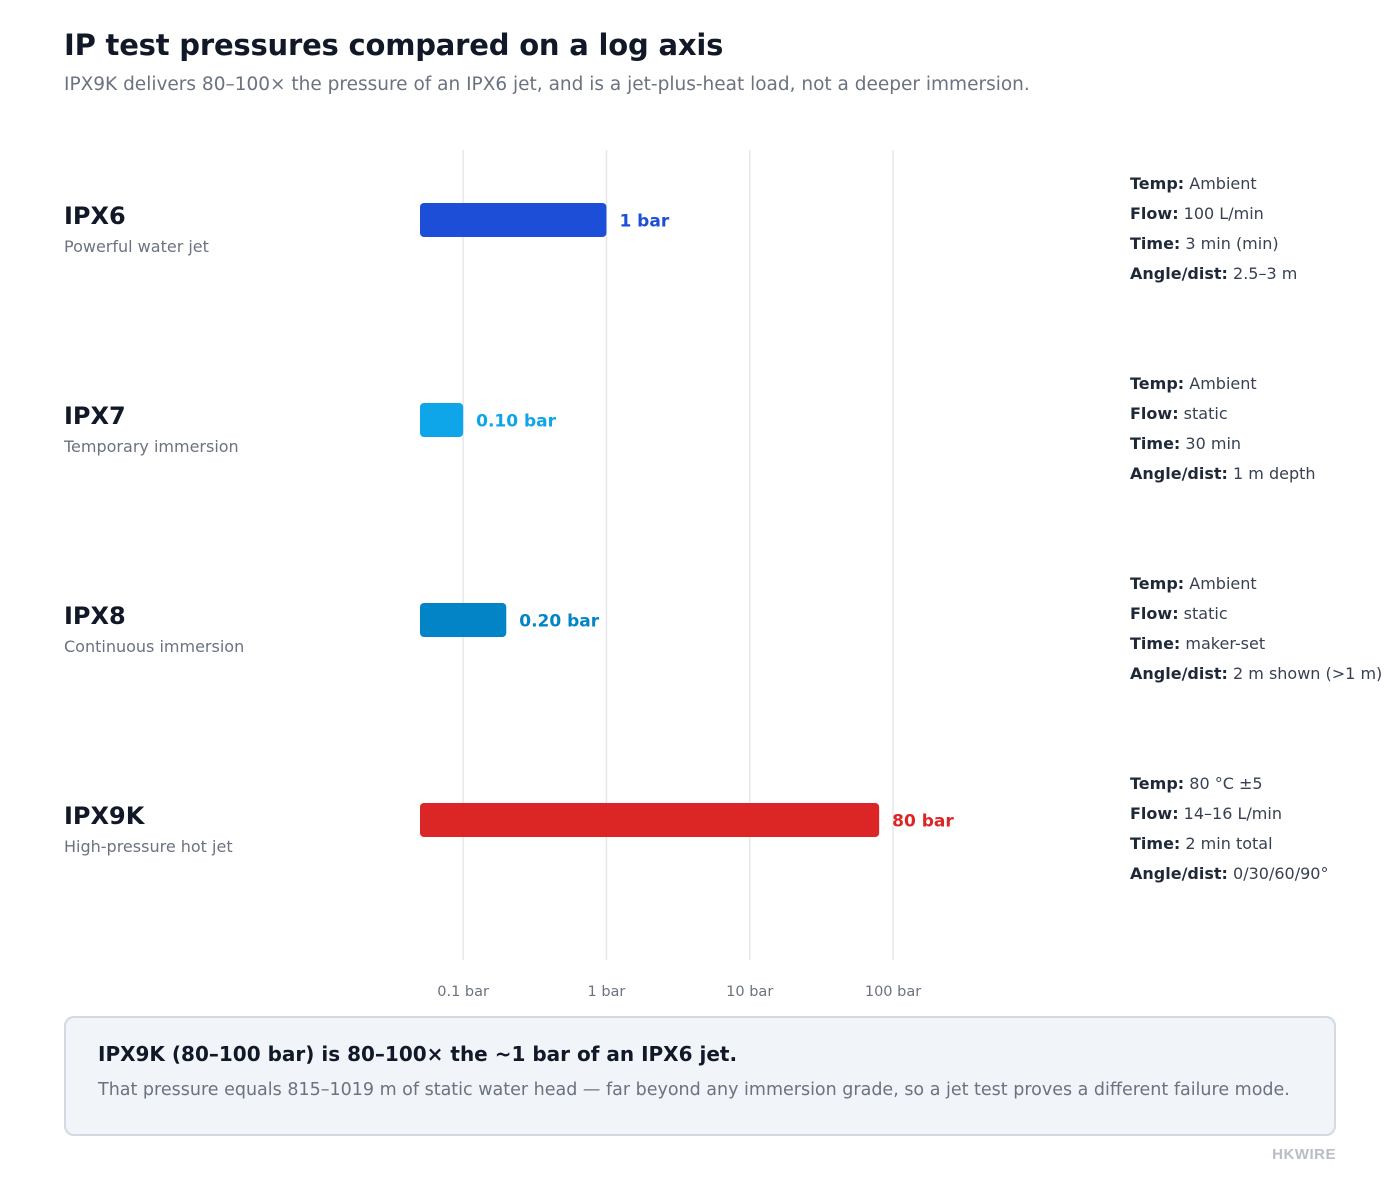 The image size is (1400, 1180). Describe the element at coordinates (154, 646) in the screenshot. I see `row-description: Continuous immersion` at that location.